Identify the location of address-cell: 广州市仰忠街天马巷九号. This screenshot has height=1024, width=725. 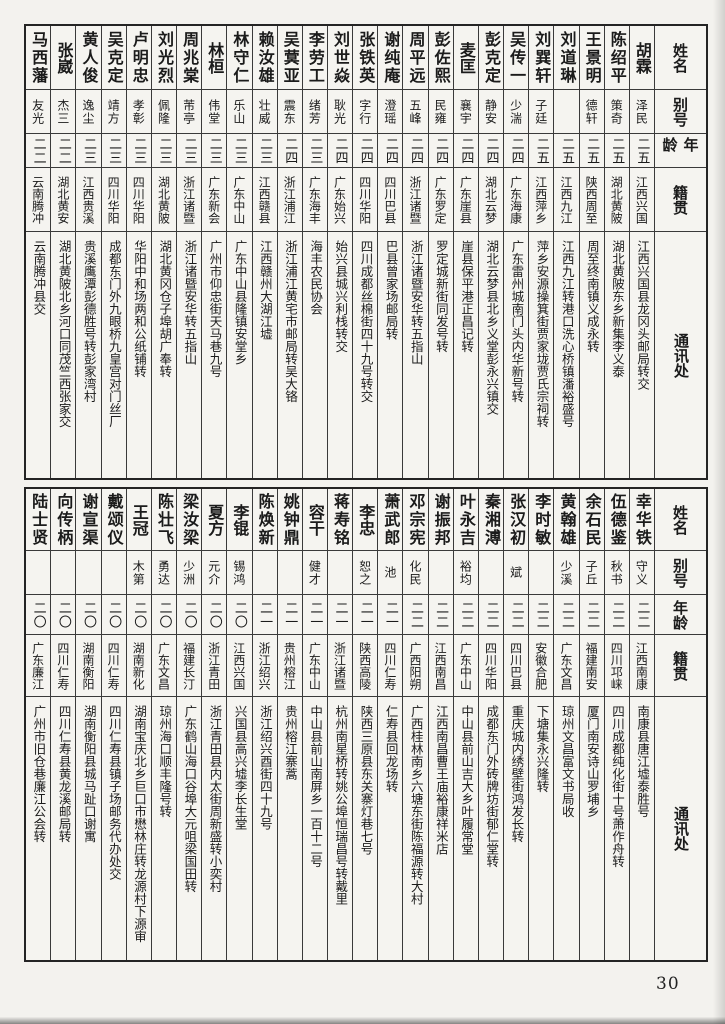
(215, 309).